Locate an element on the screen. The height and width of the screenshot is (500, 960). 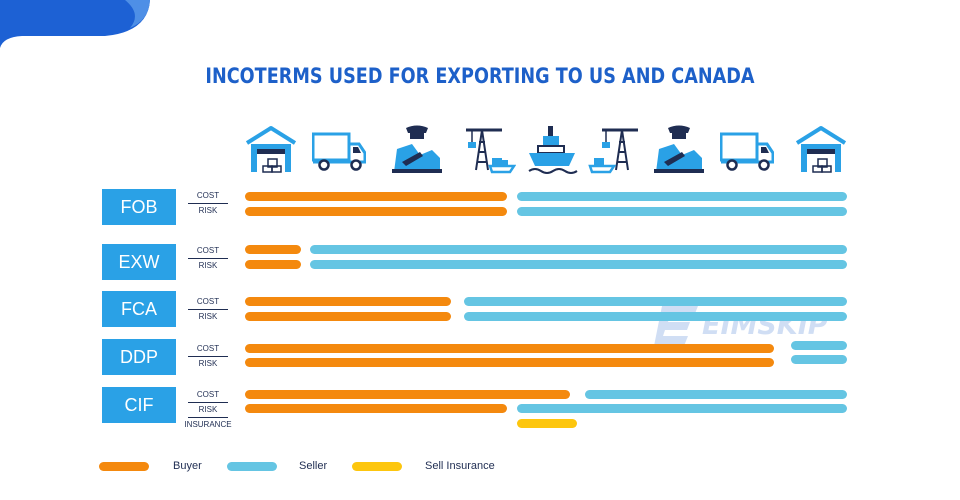
fob-cost-buyer-bar is located at coordinates (376, 196).